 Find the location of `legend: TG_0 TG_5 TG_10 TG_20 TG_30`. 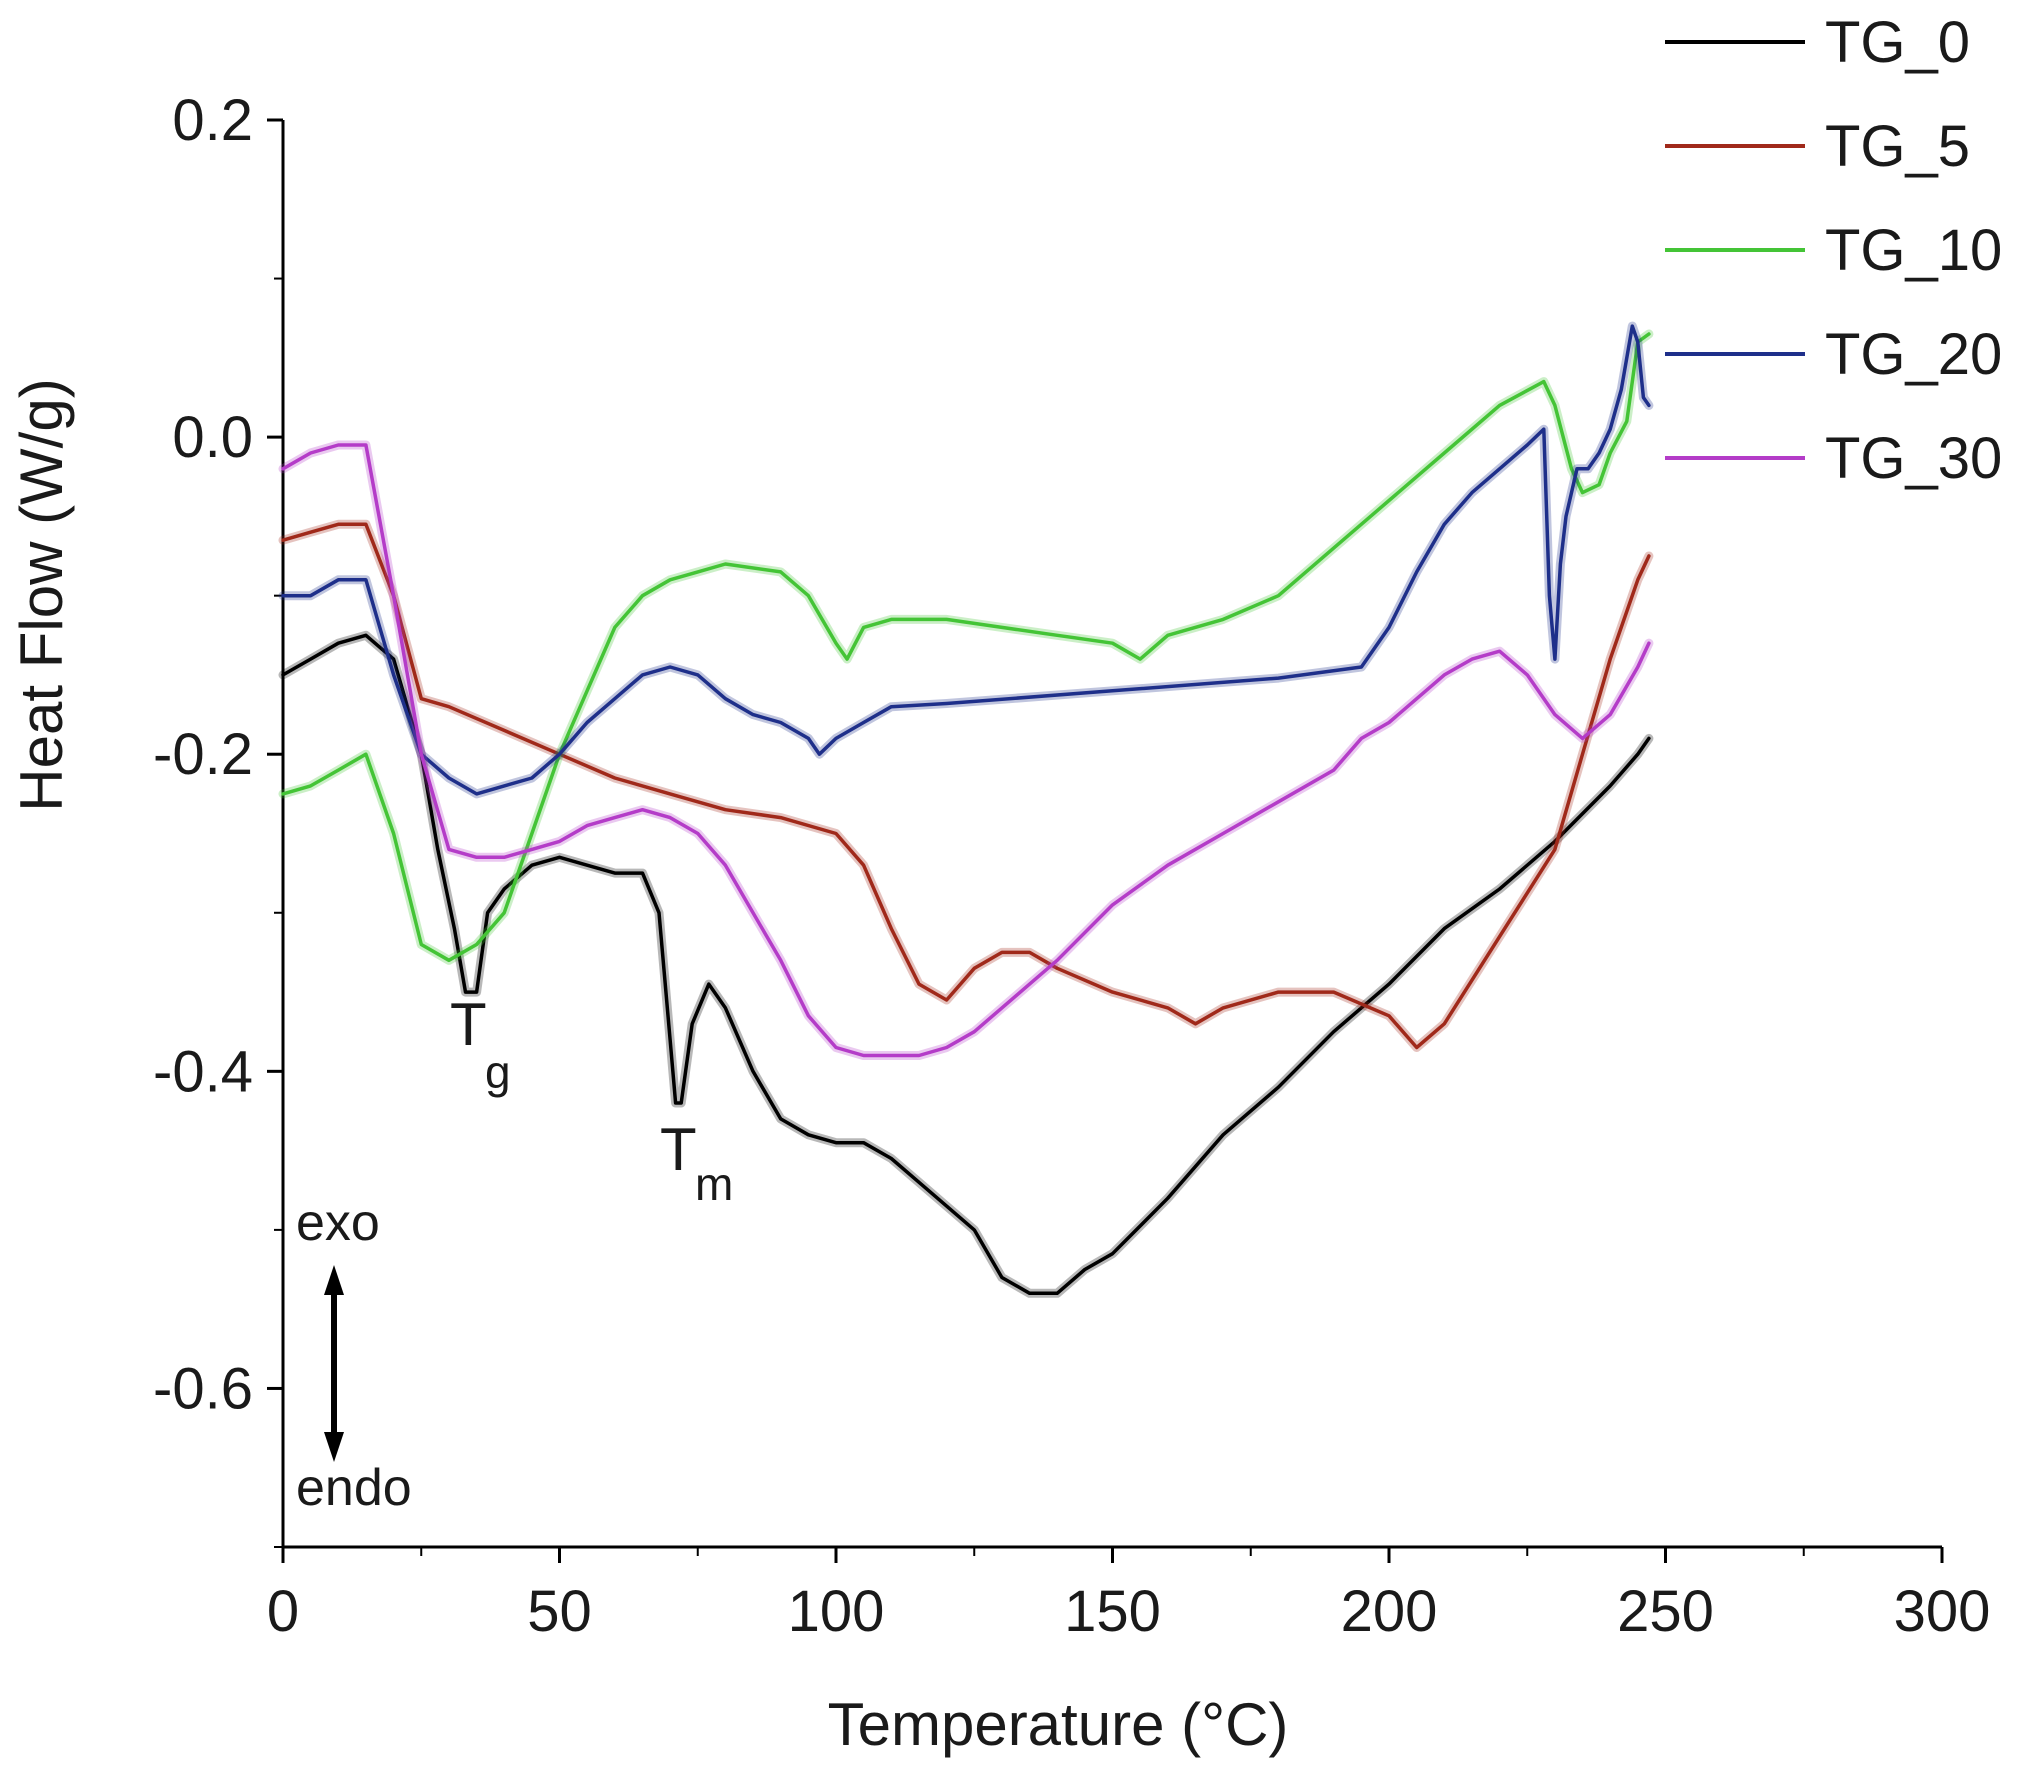

legend: TG_0 TG_5 TG_10 TG_20 TG_30 is located at coordinates (1833, 250).